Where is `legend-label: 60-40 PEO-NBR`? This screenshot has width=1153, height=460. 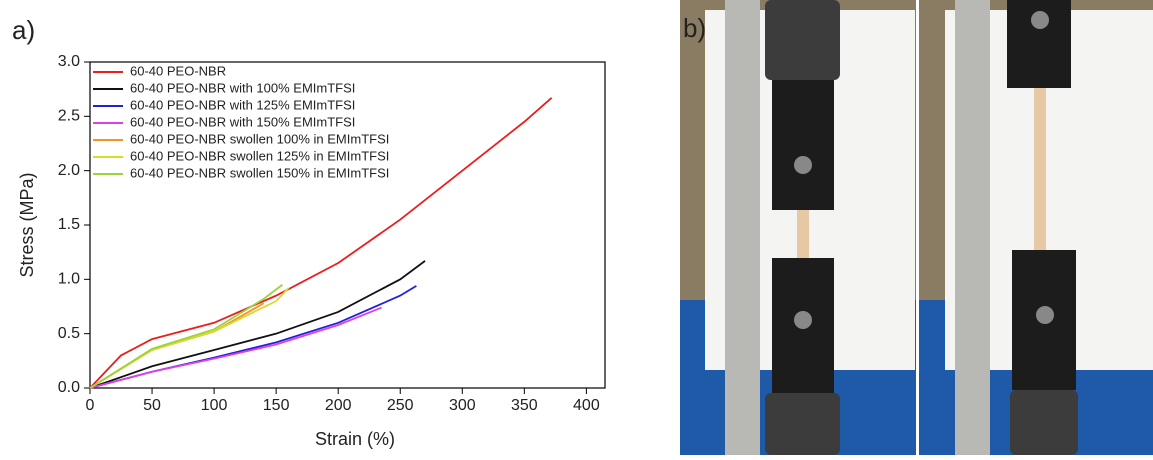 legend-label: 60-40 PEO-NBR is located at coordinates (178, 70).